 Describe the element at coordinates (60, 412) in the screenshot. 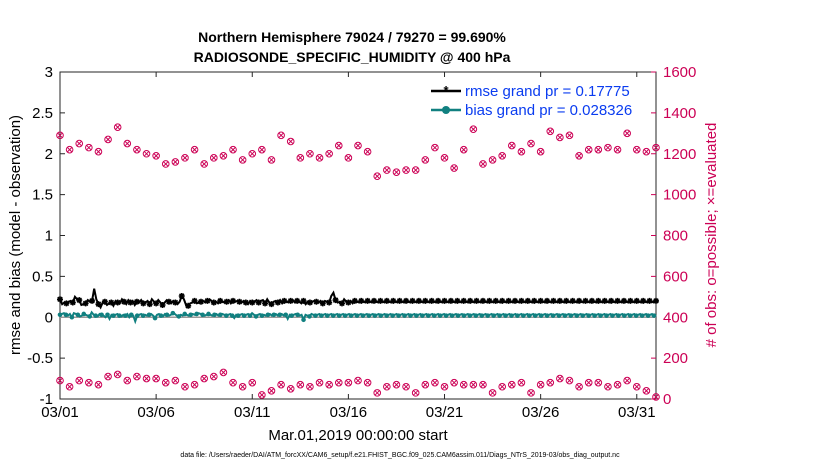

I see `x-tick-label: 03/01` at that location.